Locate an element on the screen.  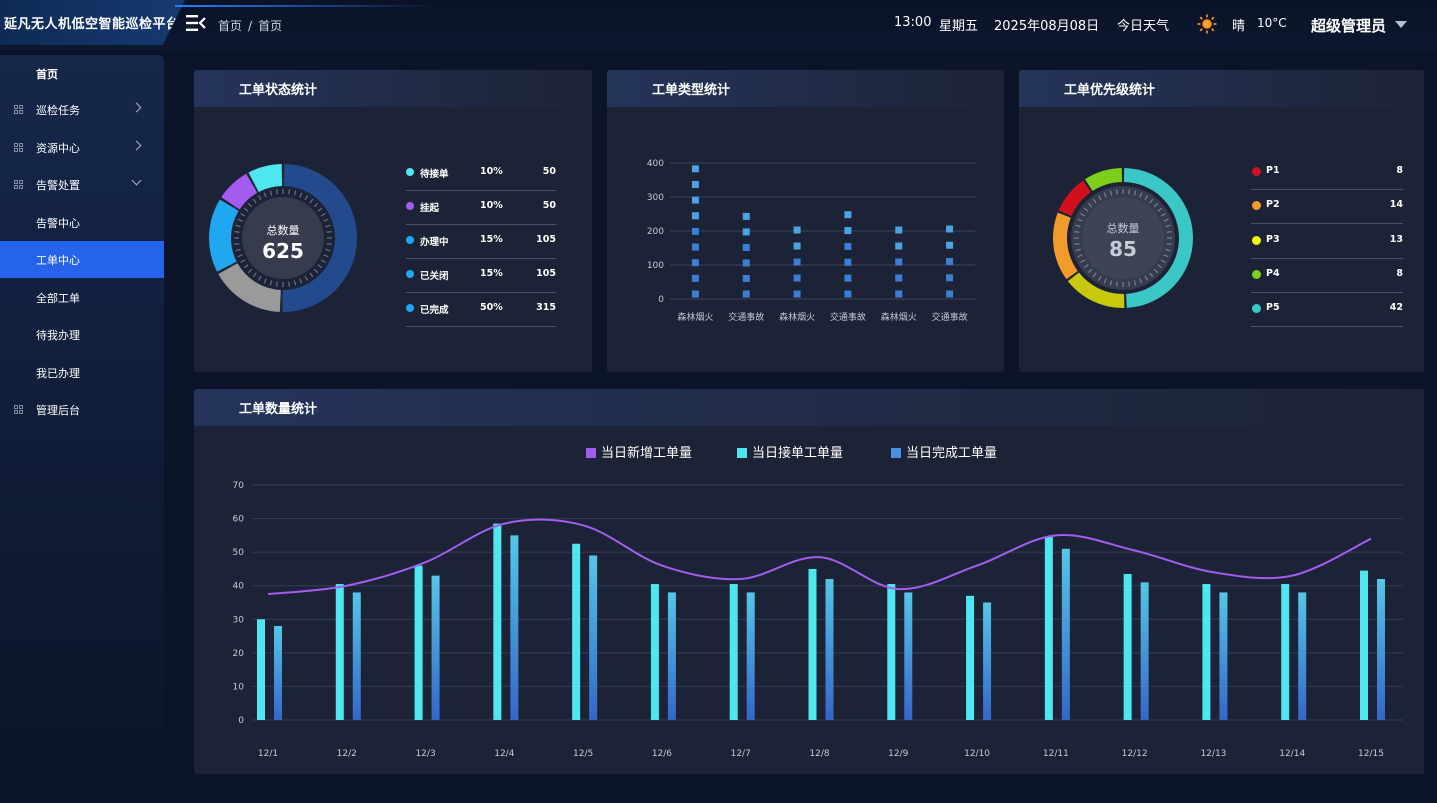
priority-legend-name: P2 is located at coordinates (1273, 204).